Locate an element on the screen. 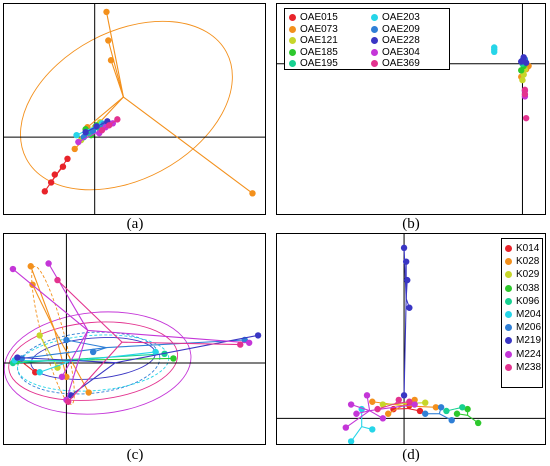 Image resolution: width=550 pixels, height=466 pixels. legend-item: OAE121 is located at coordinates (313, 41).